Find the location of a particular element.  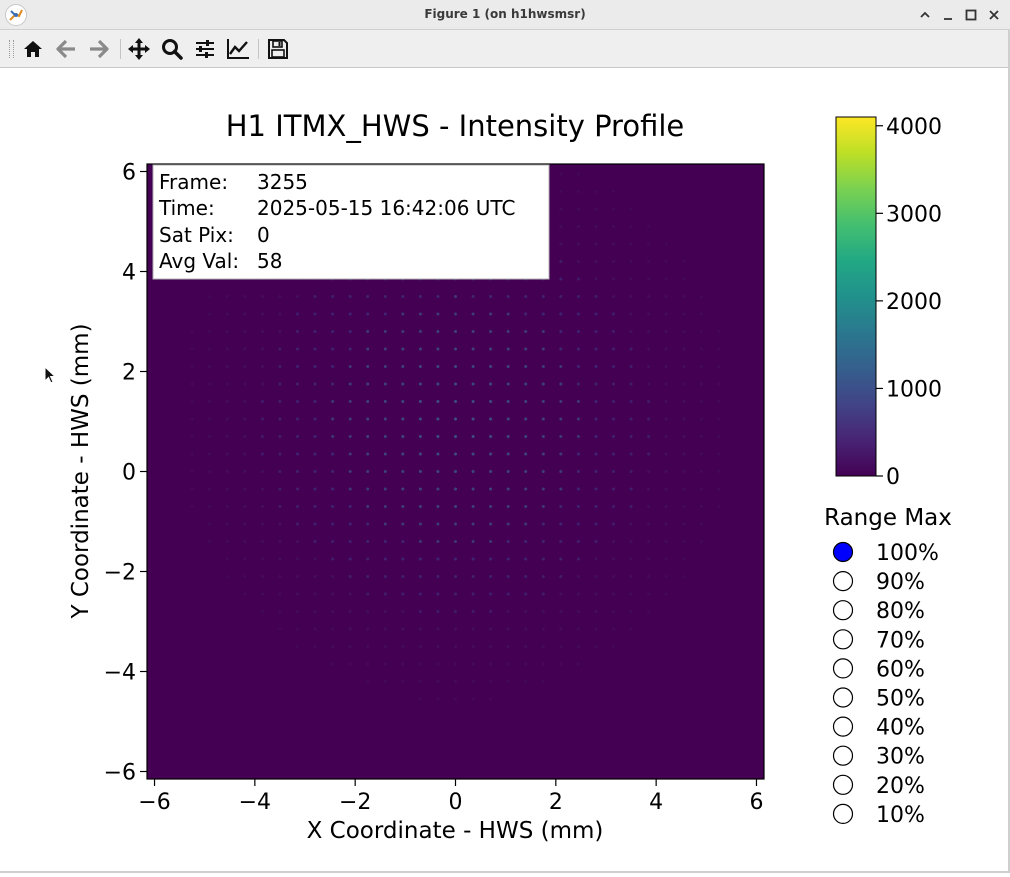

window-minimize-button is located at coordinates (948, 15).